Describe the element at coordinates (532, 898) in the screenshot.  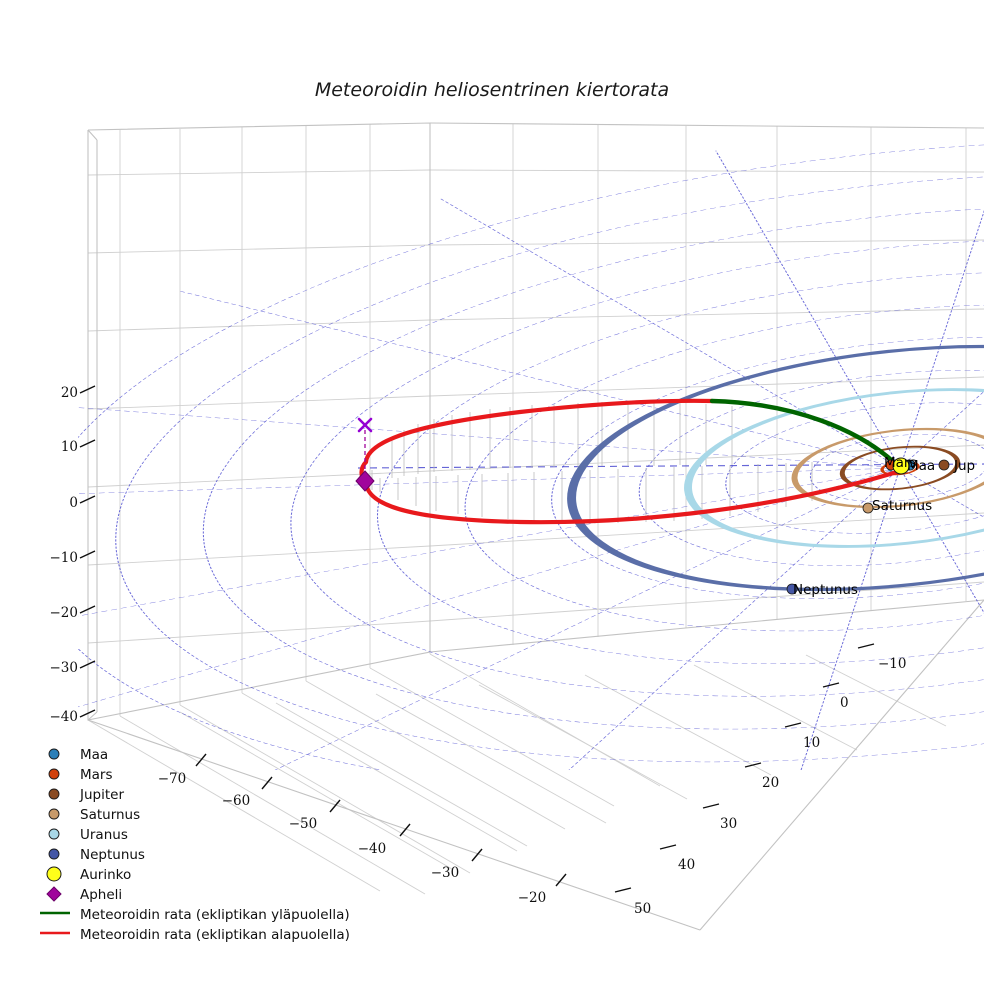
I see `xtick-label: −20` at that location.